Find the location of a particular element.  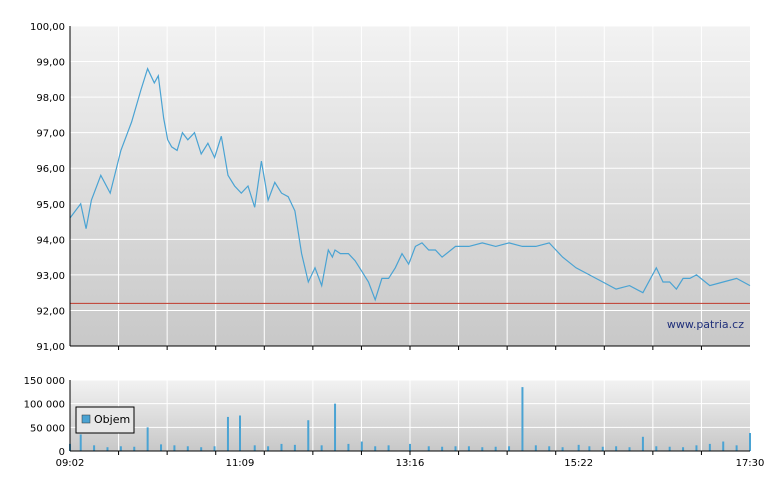

legend: Objem is located at coordinates (105, 420).